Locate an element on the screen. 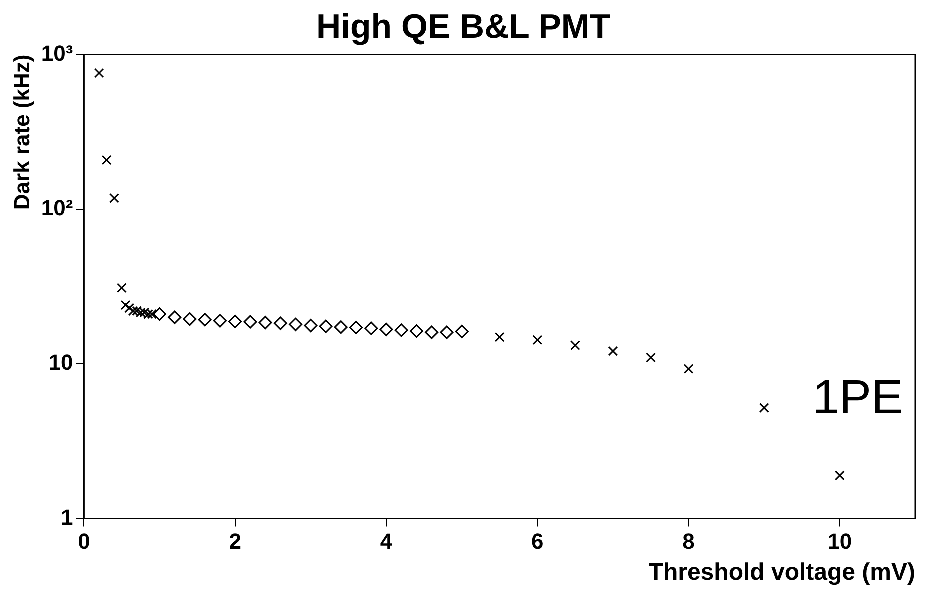  x-tick-label: 2 is located at coordinates (235, 541).